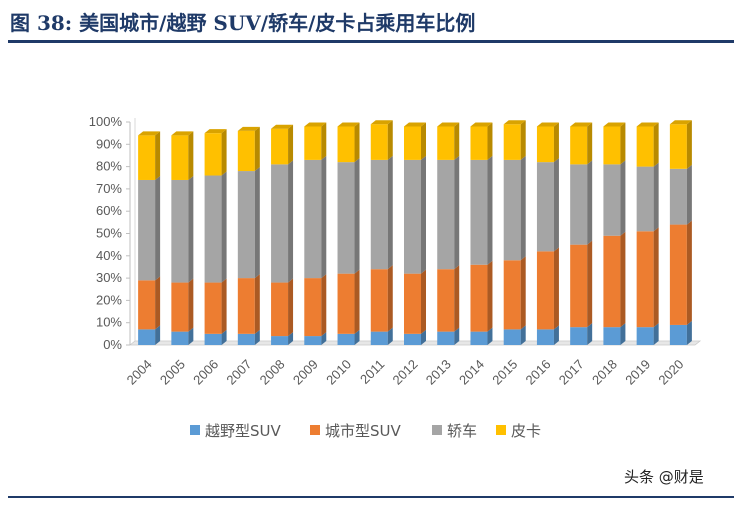 Image resolution: width=743 pixels, height=505 pixels. I want to click on legend-label: 轿车, so click(462, 431).